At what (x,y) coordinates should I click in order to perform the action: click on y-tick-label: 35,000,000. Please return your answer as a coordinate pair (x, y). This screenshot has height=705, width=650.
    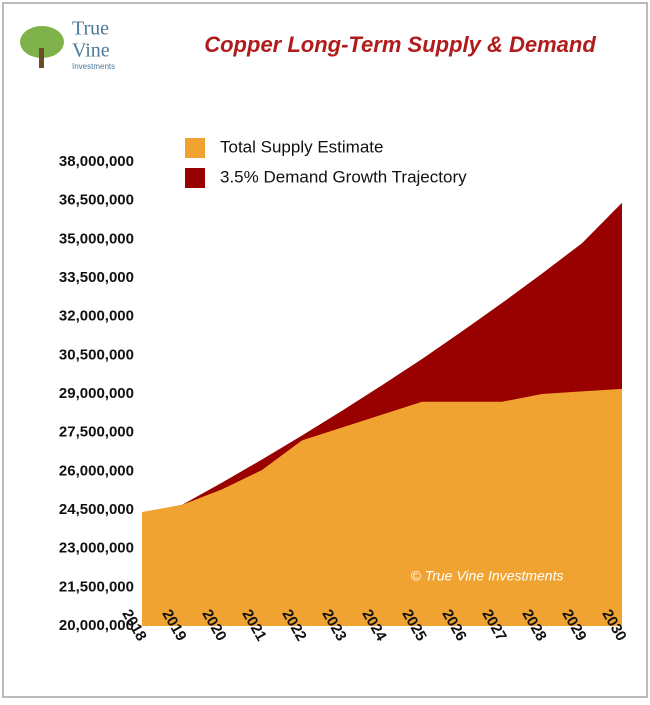
    Looking at the image, I should click on (96, 238).